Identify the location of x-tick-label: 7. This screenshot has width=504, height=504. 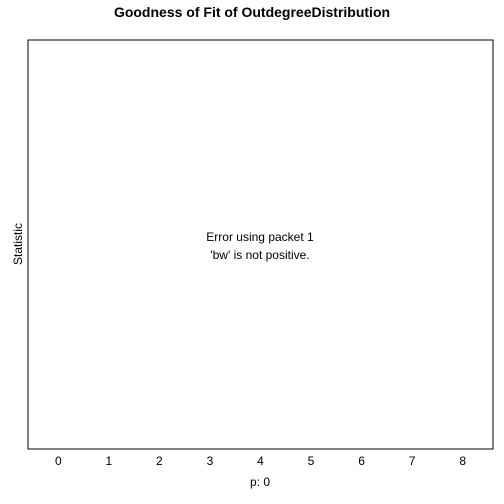
(412, 461).